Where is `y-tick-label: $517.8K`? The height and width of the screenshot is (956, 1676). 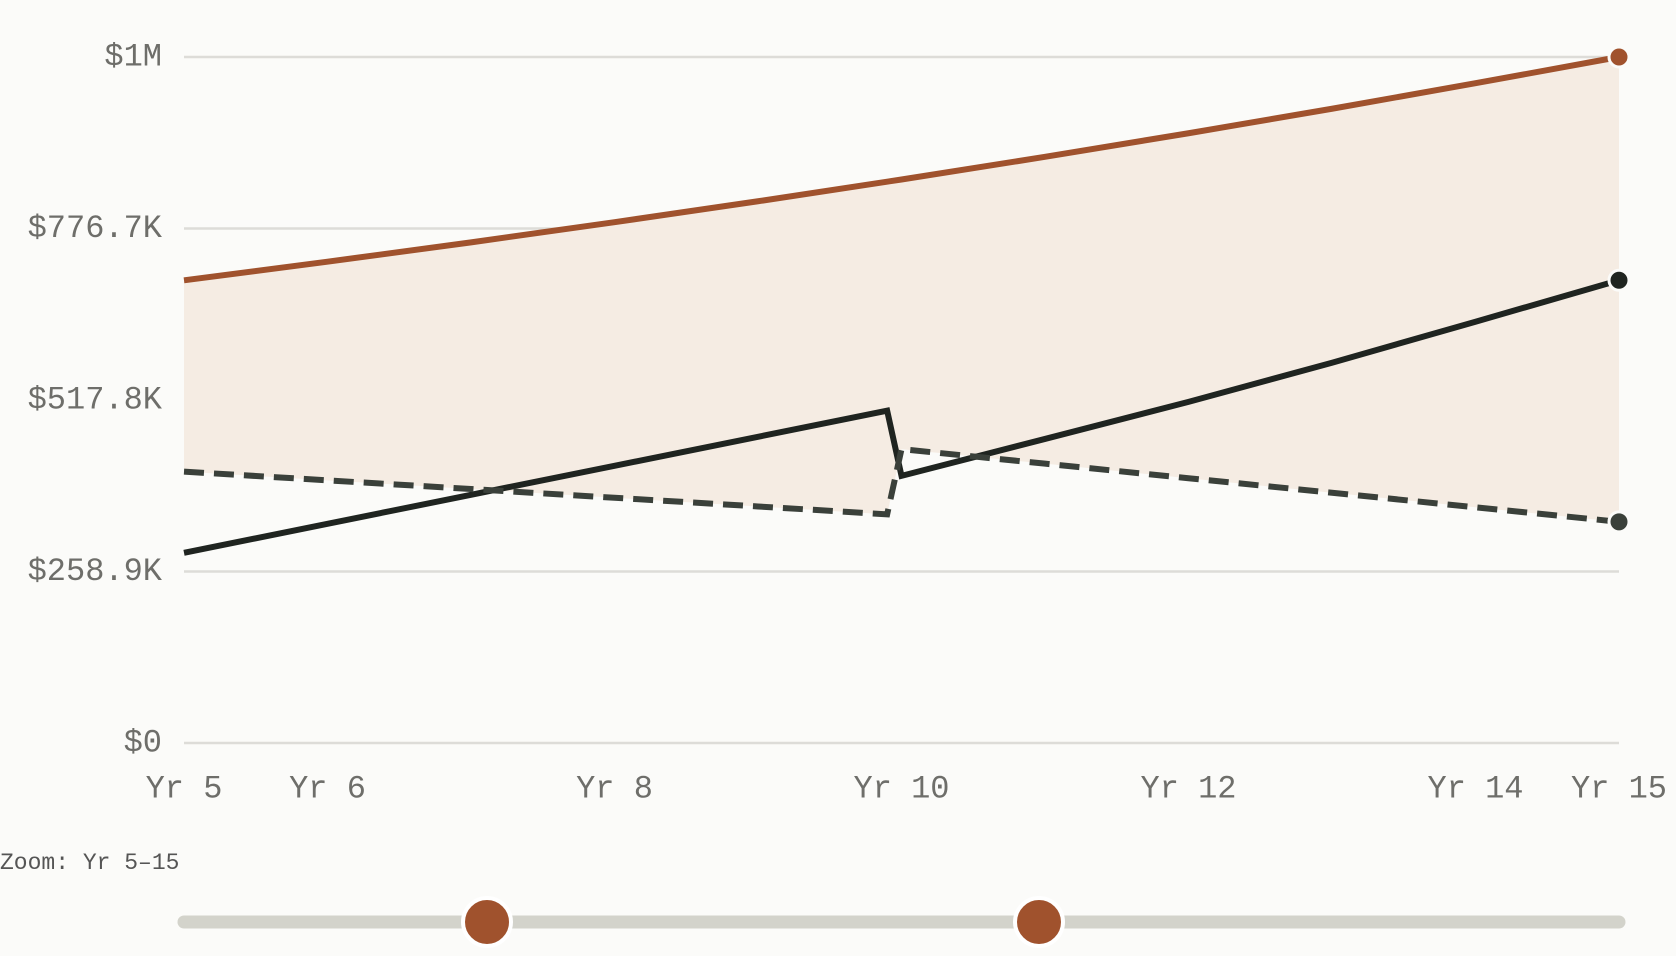
y-tick-label: $517.8K is located at coordinates (95, 399).